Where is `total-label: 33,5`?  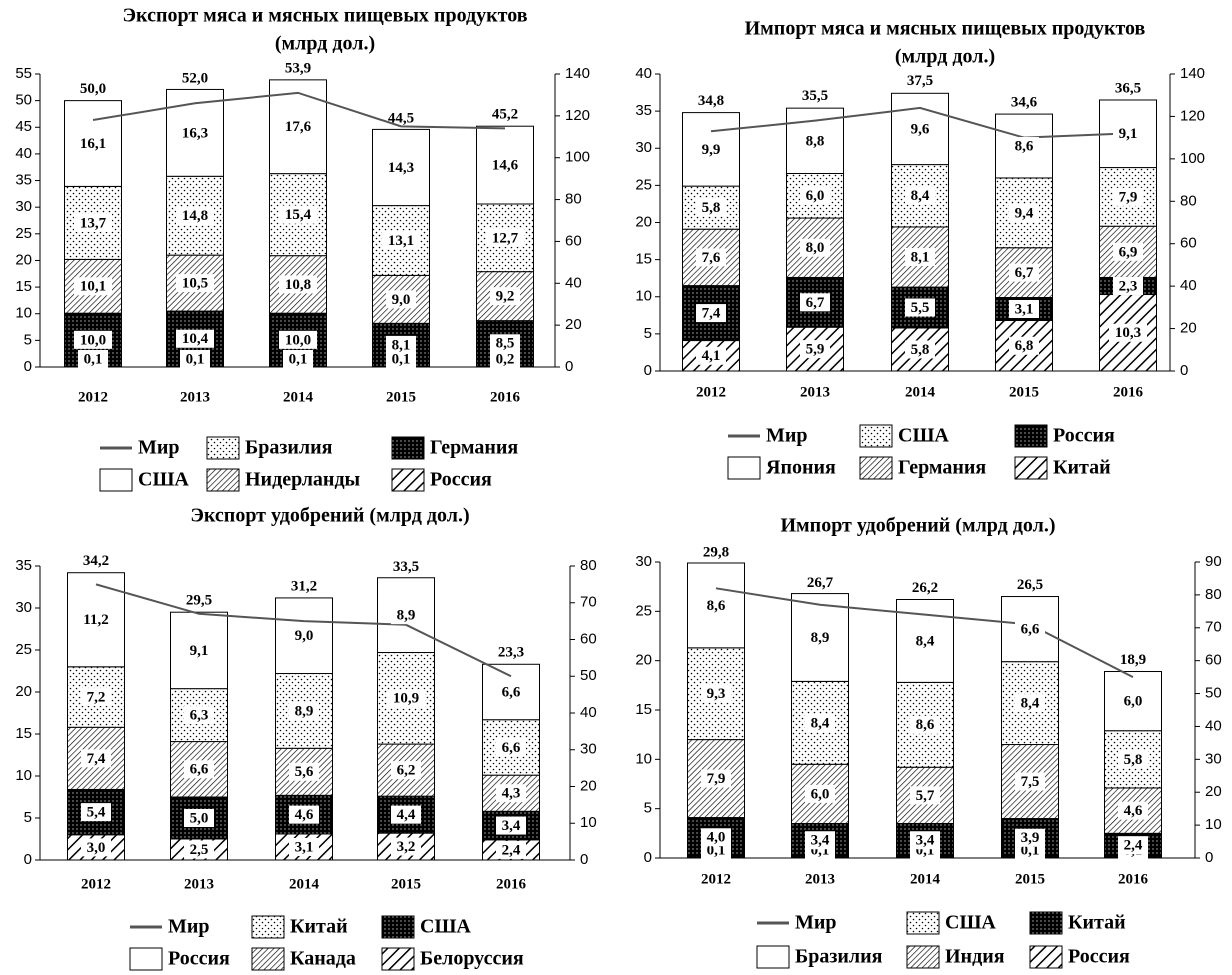 total-label: 33,5 is located at coordinates (406, 567).